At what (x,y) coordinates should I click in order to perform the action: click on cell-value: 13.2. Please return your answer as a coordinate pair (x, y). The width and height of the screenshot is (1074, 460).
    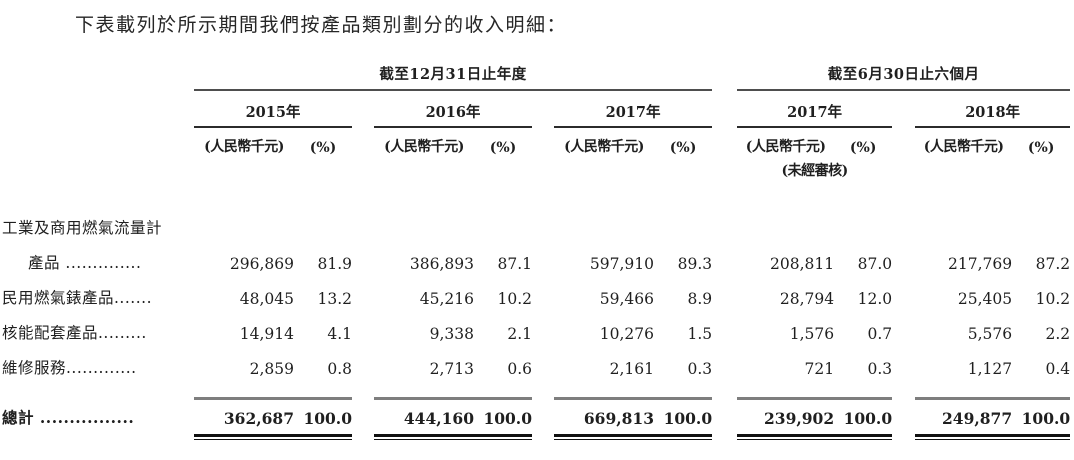
    Looking at the image, I should click on (334, 299).